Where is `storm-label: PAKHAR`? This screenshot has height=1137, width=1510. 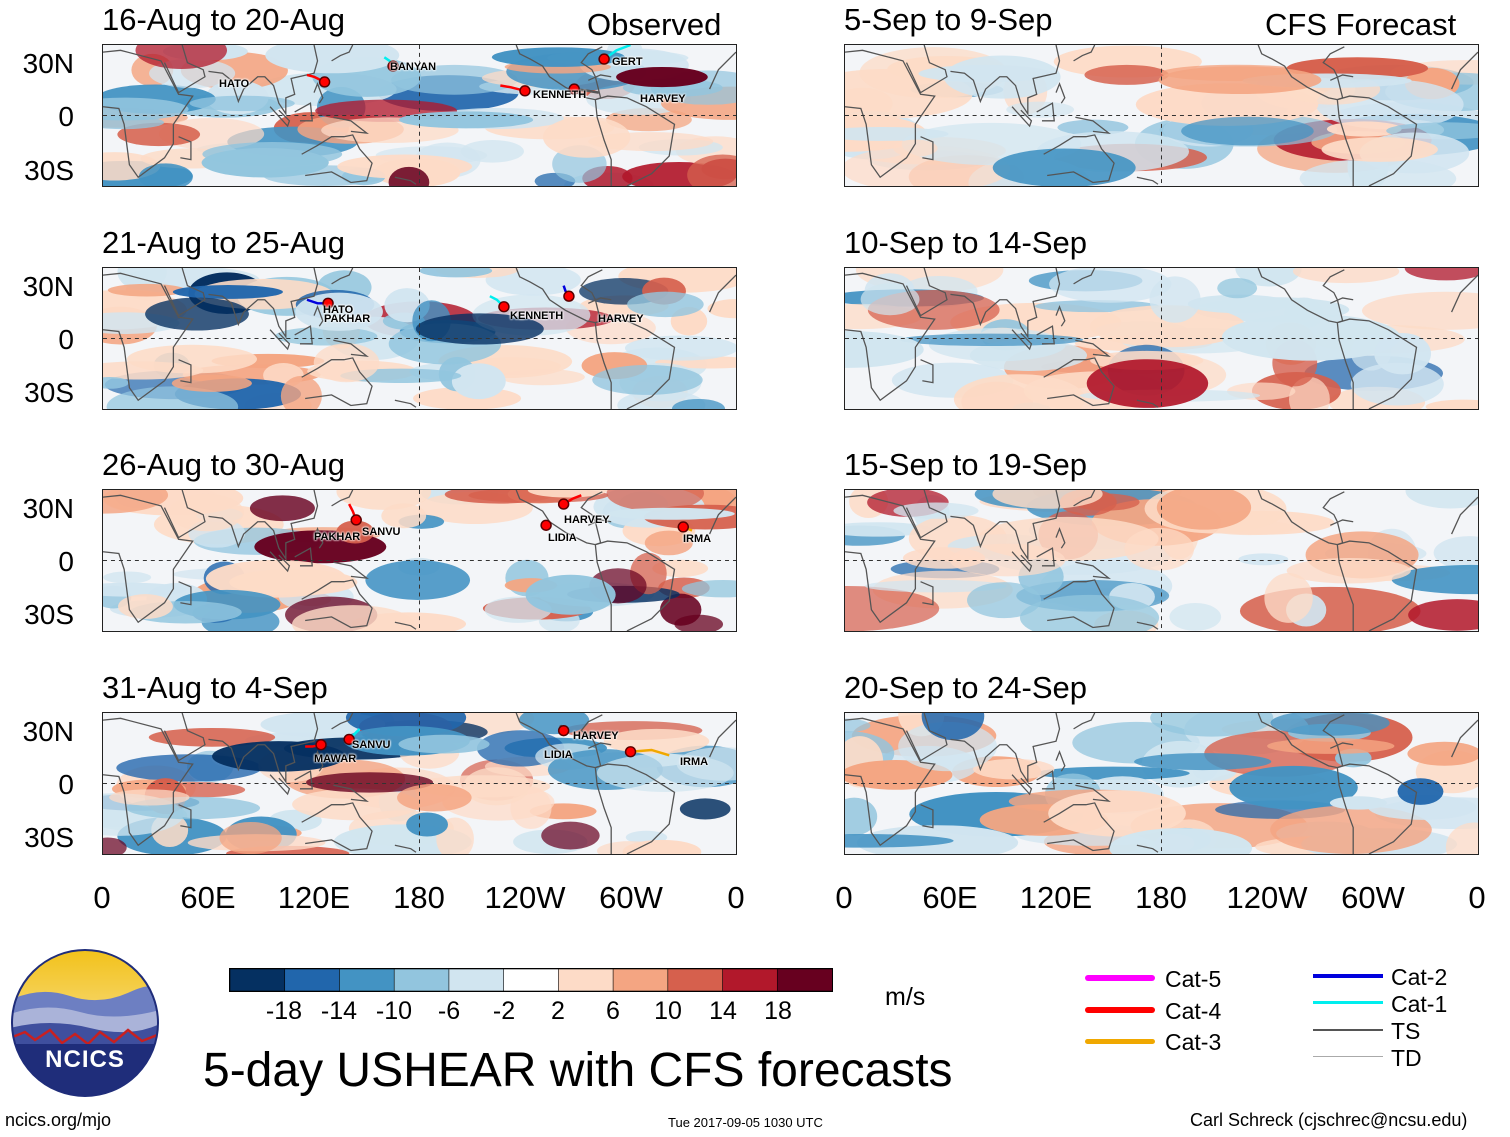 storm-label: PAKHAR is located at coordinates (337, 537).